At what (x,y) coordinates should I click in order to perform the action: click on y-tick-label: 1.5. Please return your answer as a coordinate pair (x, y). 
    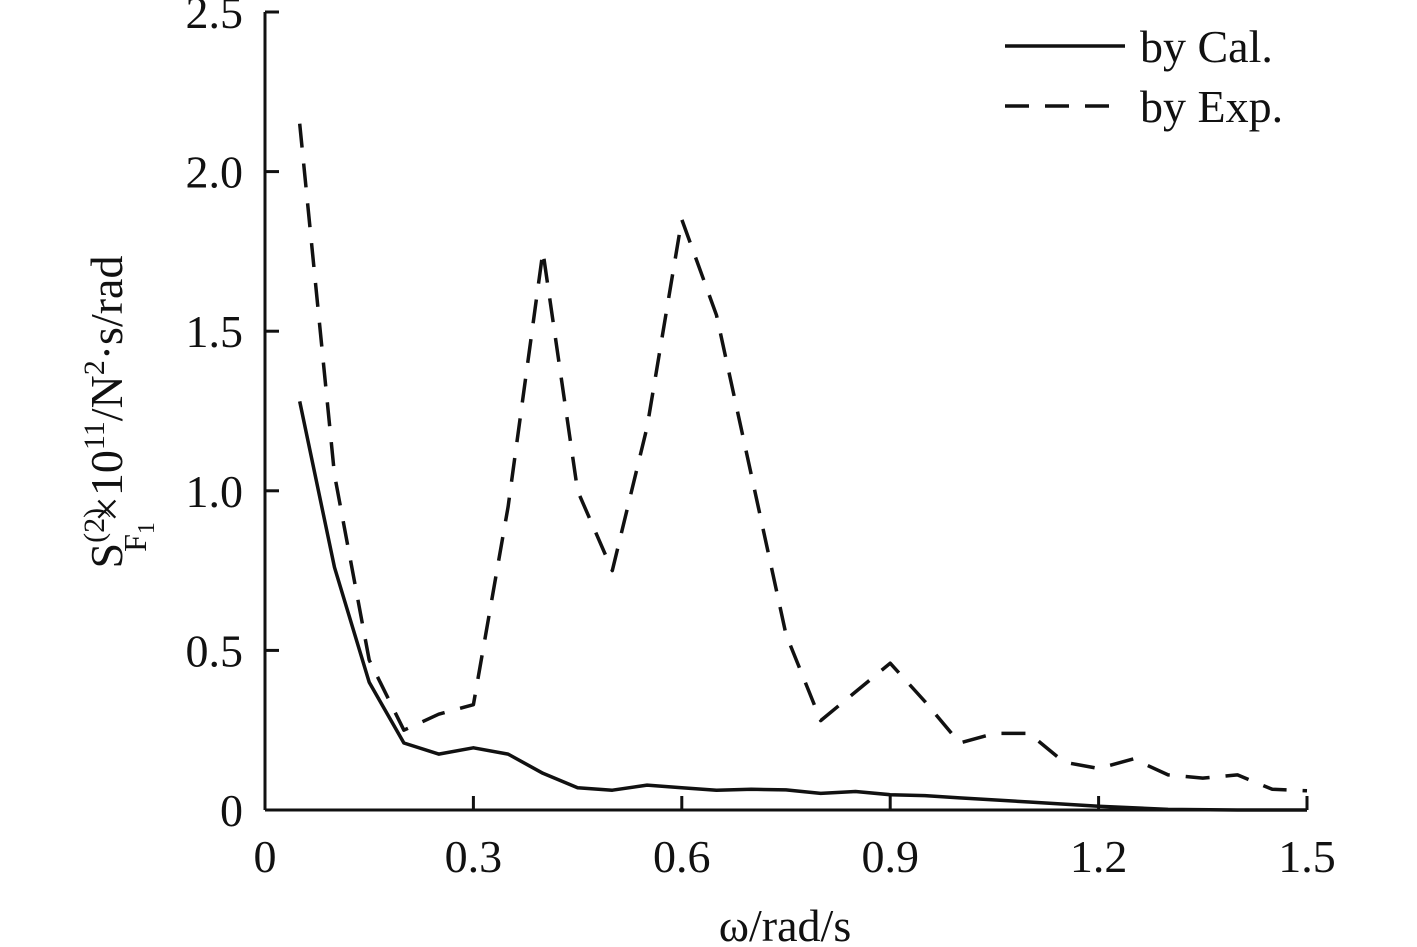
    Looking at the image, I should click on (215, 331).